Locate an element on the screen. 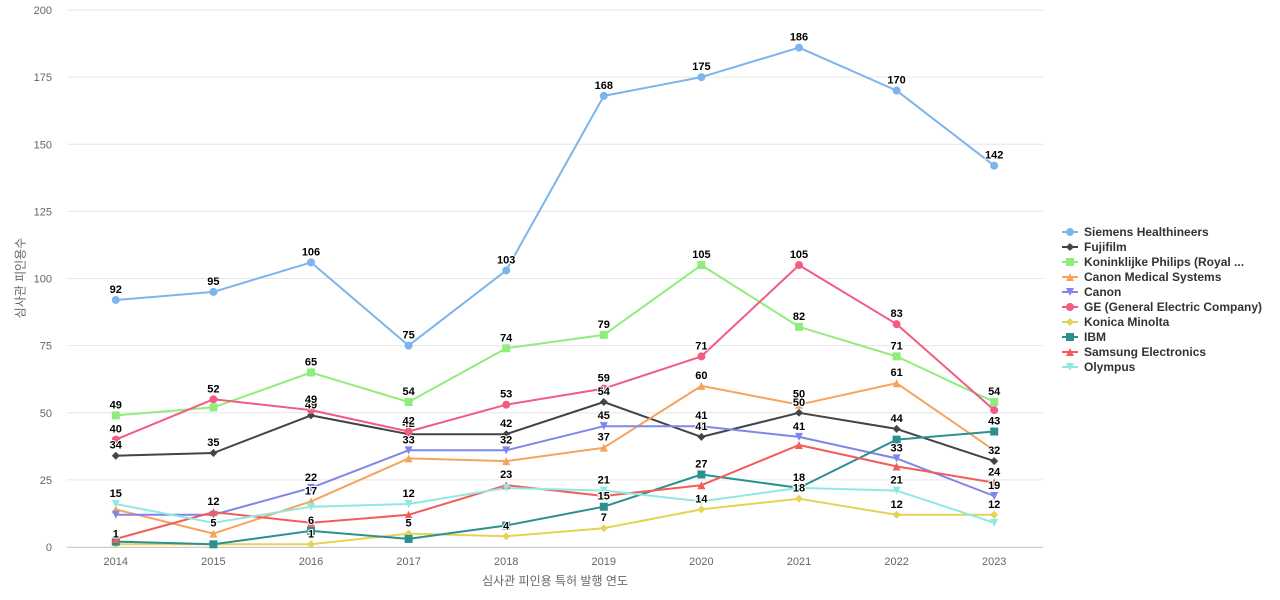 The width and height of the screenshot is (1280, 600). legend-label: IBM is located at coordinates (1095, 336).